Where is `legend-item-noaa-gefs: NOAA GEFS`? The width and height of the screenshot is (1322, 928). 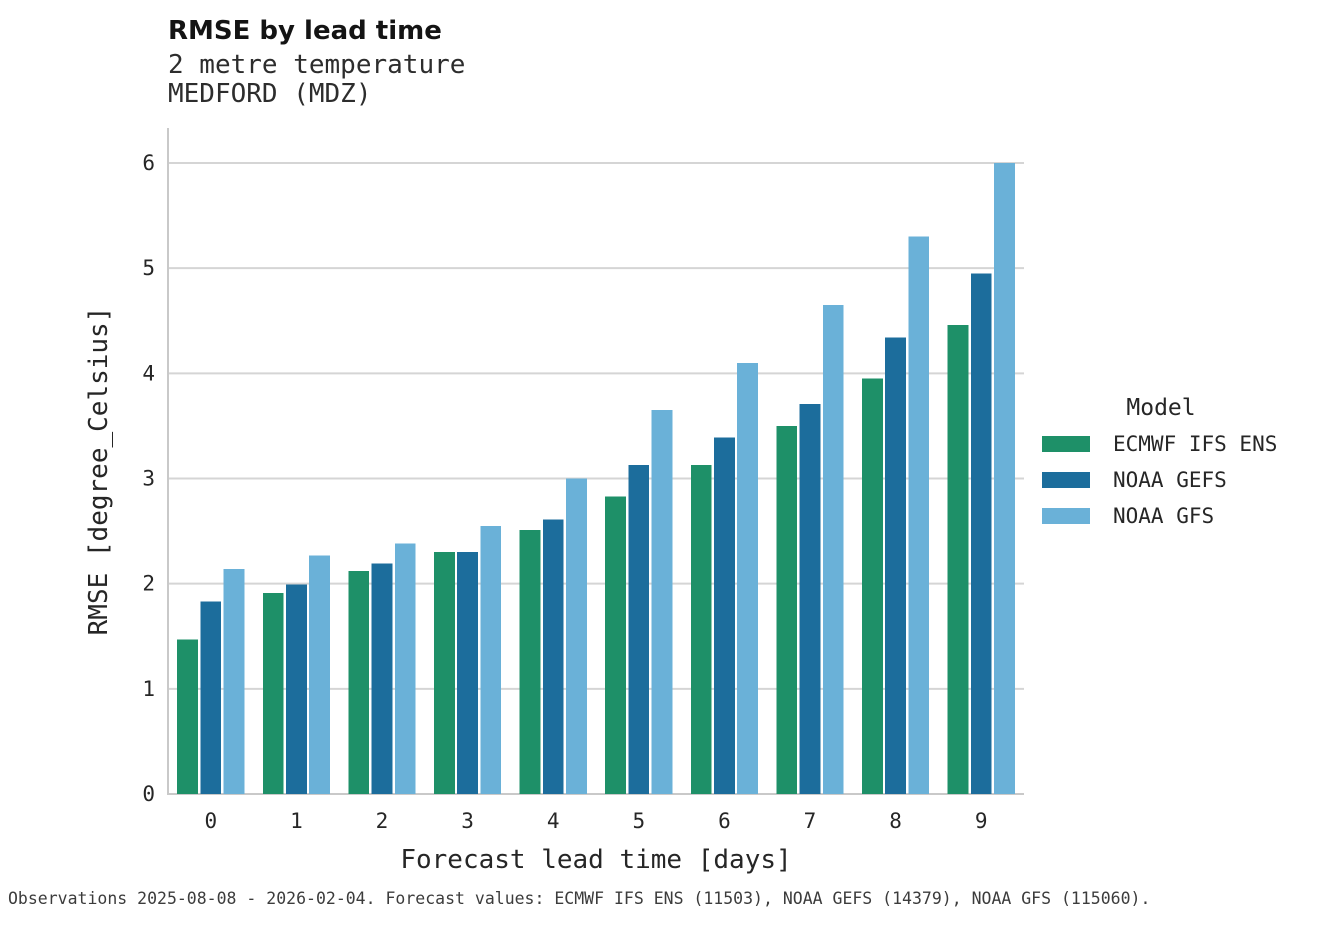
legend-item-noaa-gefs: NOAA GEFS is located at coordinates (1171, 480).